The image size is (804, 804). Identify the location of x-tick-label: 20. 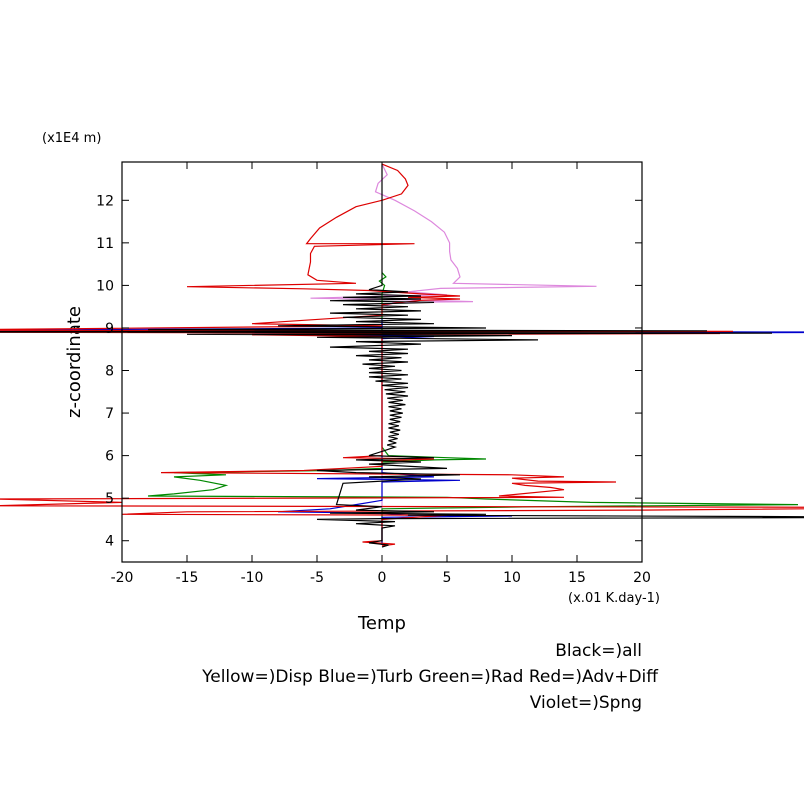
(642, 578).